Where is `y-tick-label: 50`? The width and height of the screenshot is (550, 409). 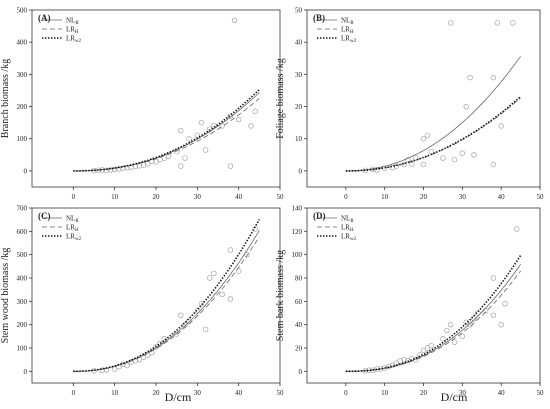 y-tick-label: 50 is located at coordinates (299, 11).